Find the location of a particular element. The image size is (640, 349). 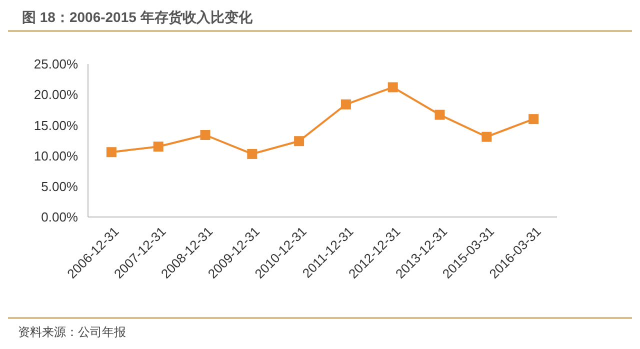

y-tick-label: 20.00% is located at coordinates (56, 94).